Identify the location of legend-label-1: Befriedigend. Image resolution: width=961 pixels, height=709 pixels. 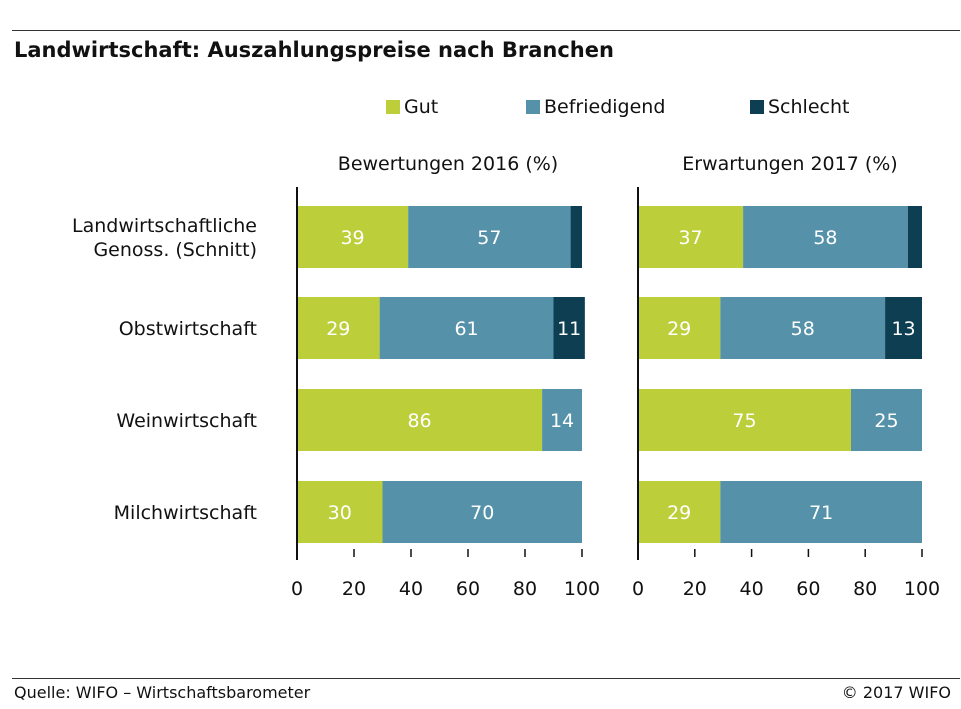
(604, 107).